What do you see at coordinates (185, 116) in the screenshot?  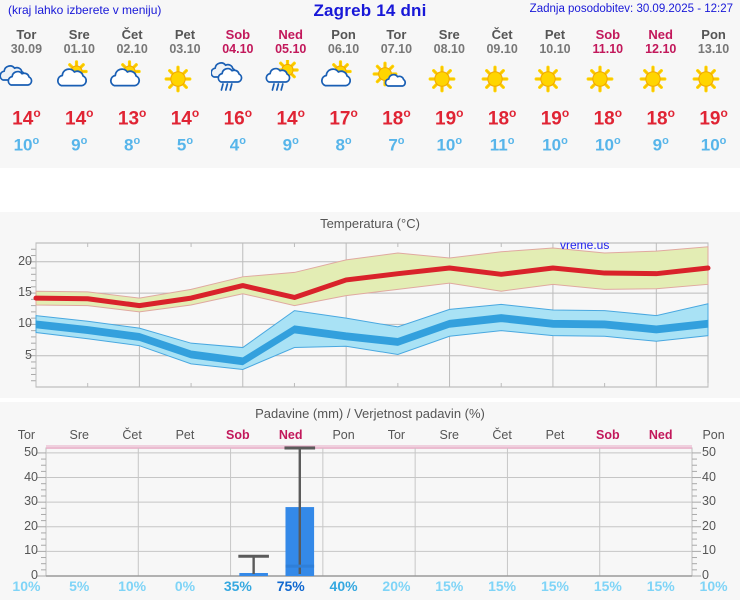 I see `temp-max: 14o` at bounding box center [185, 116].